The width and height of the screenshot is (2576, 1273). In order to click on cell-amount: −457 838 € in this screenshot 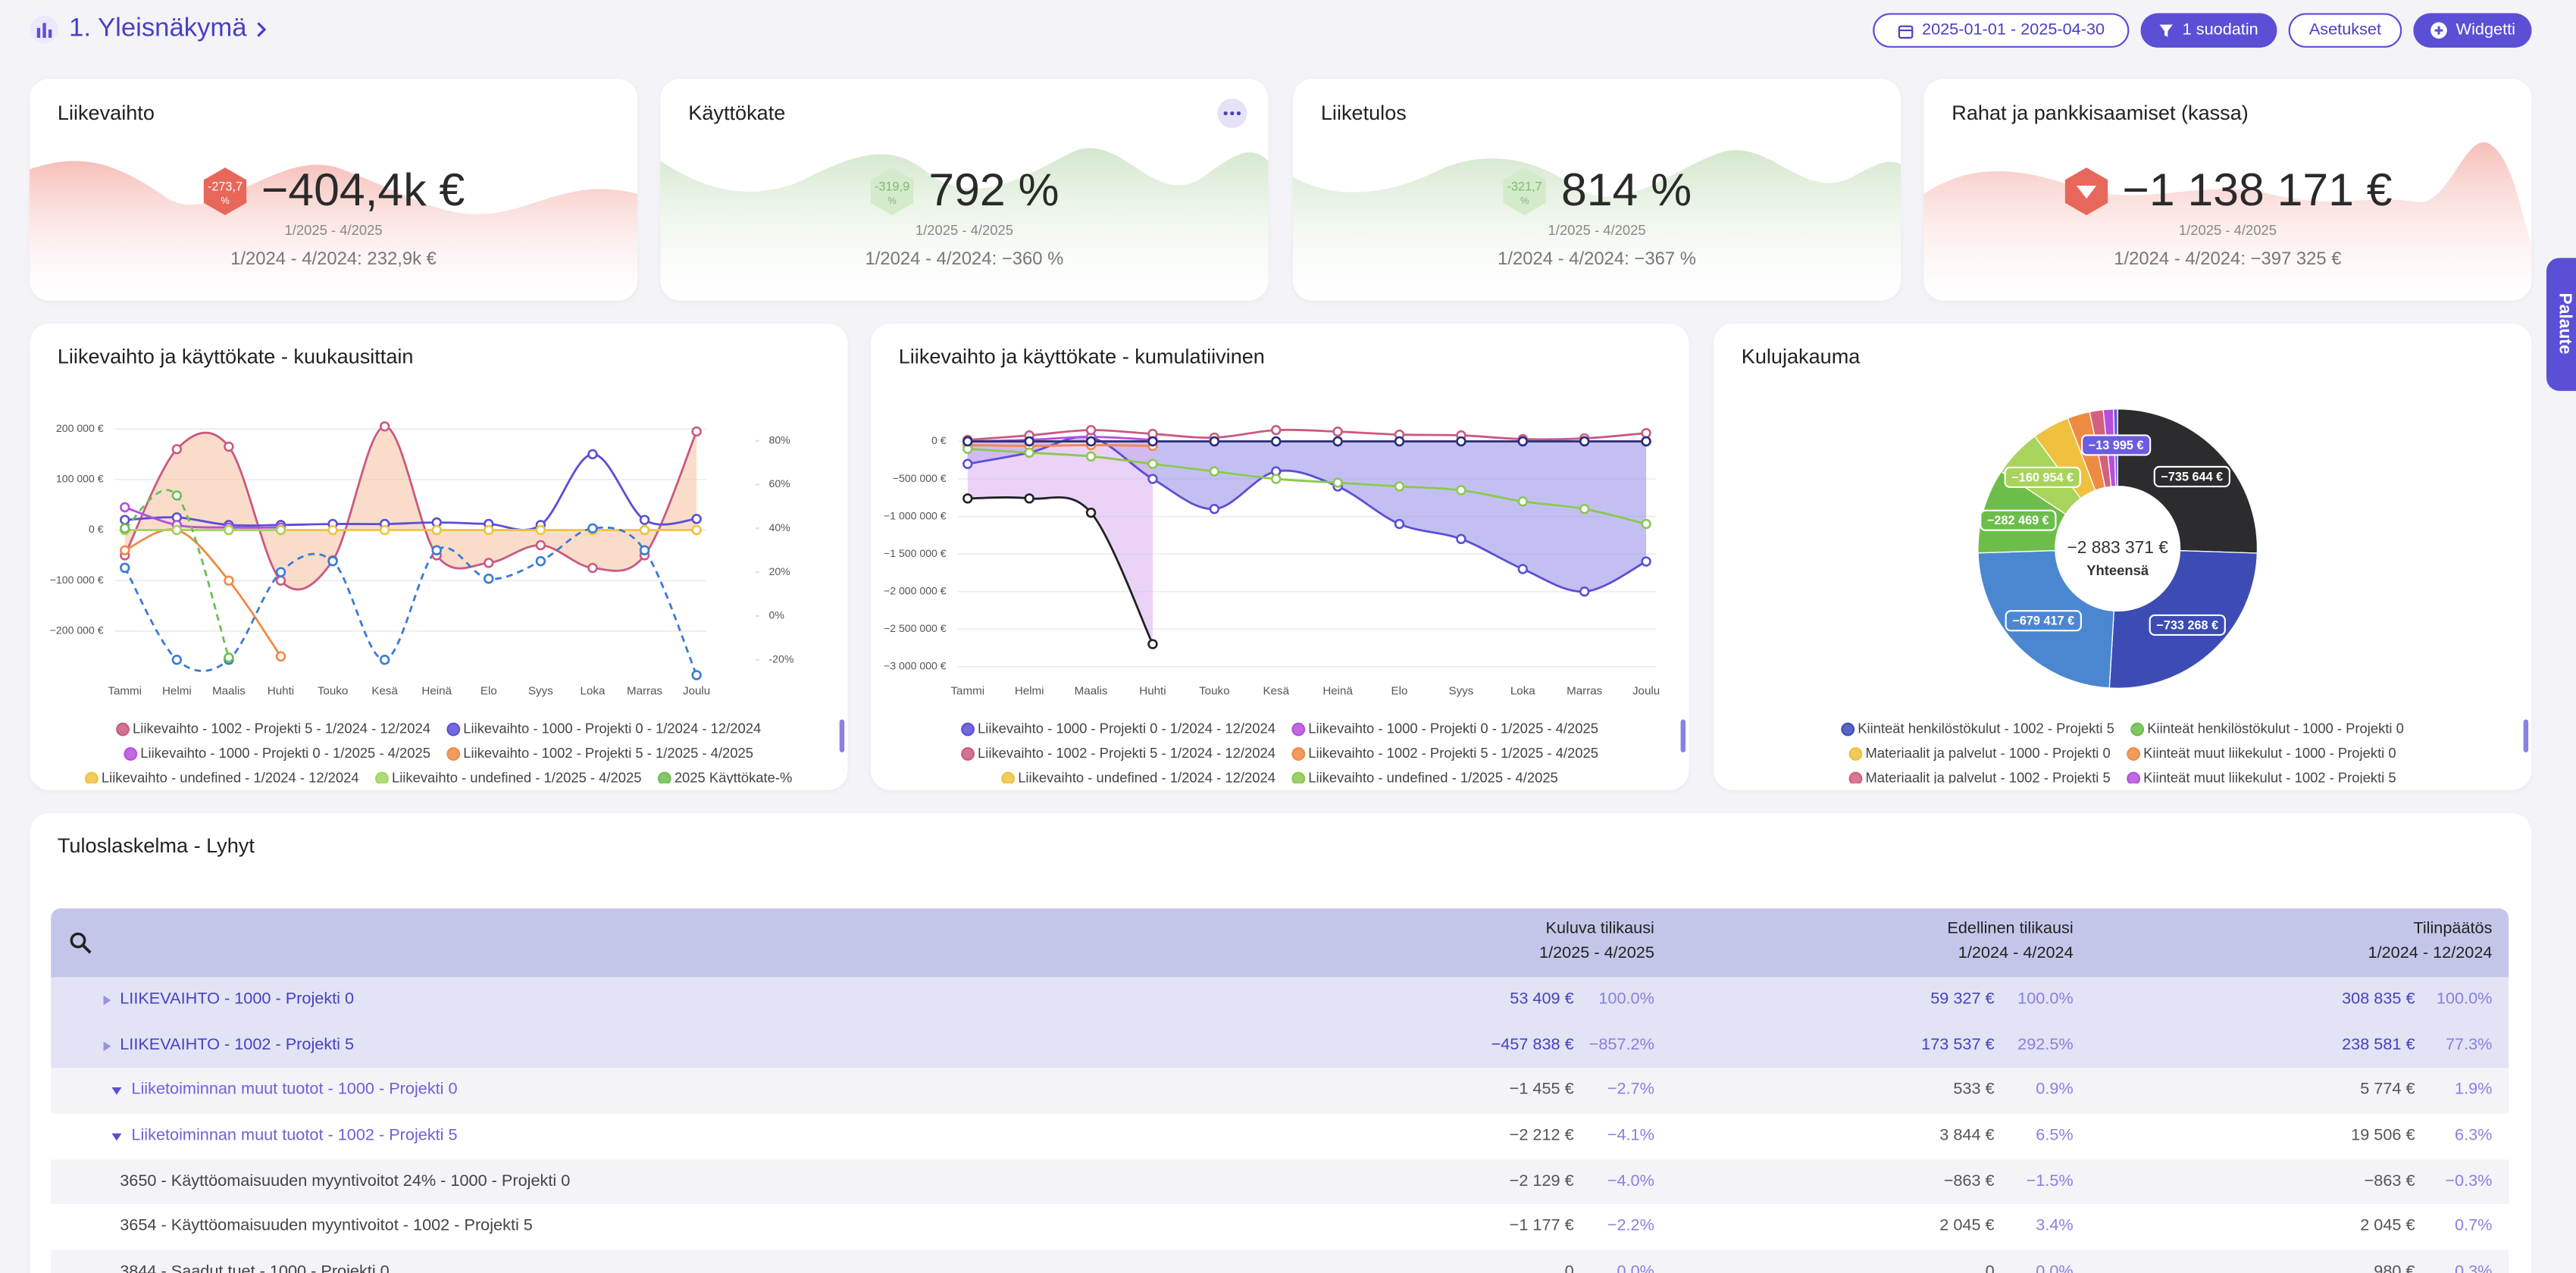, I will do `click(1532, 1044)`.